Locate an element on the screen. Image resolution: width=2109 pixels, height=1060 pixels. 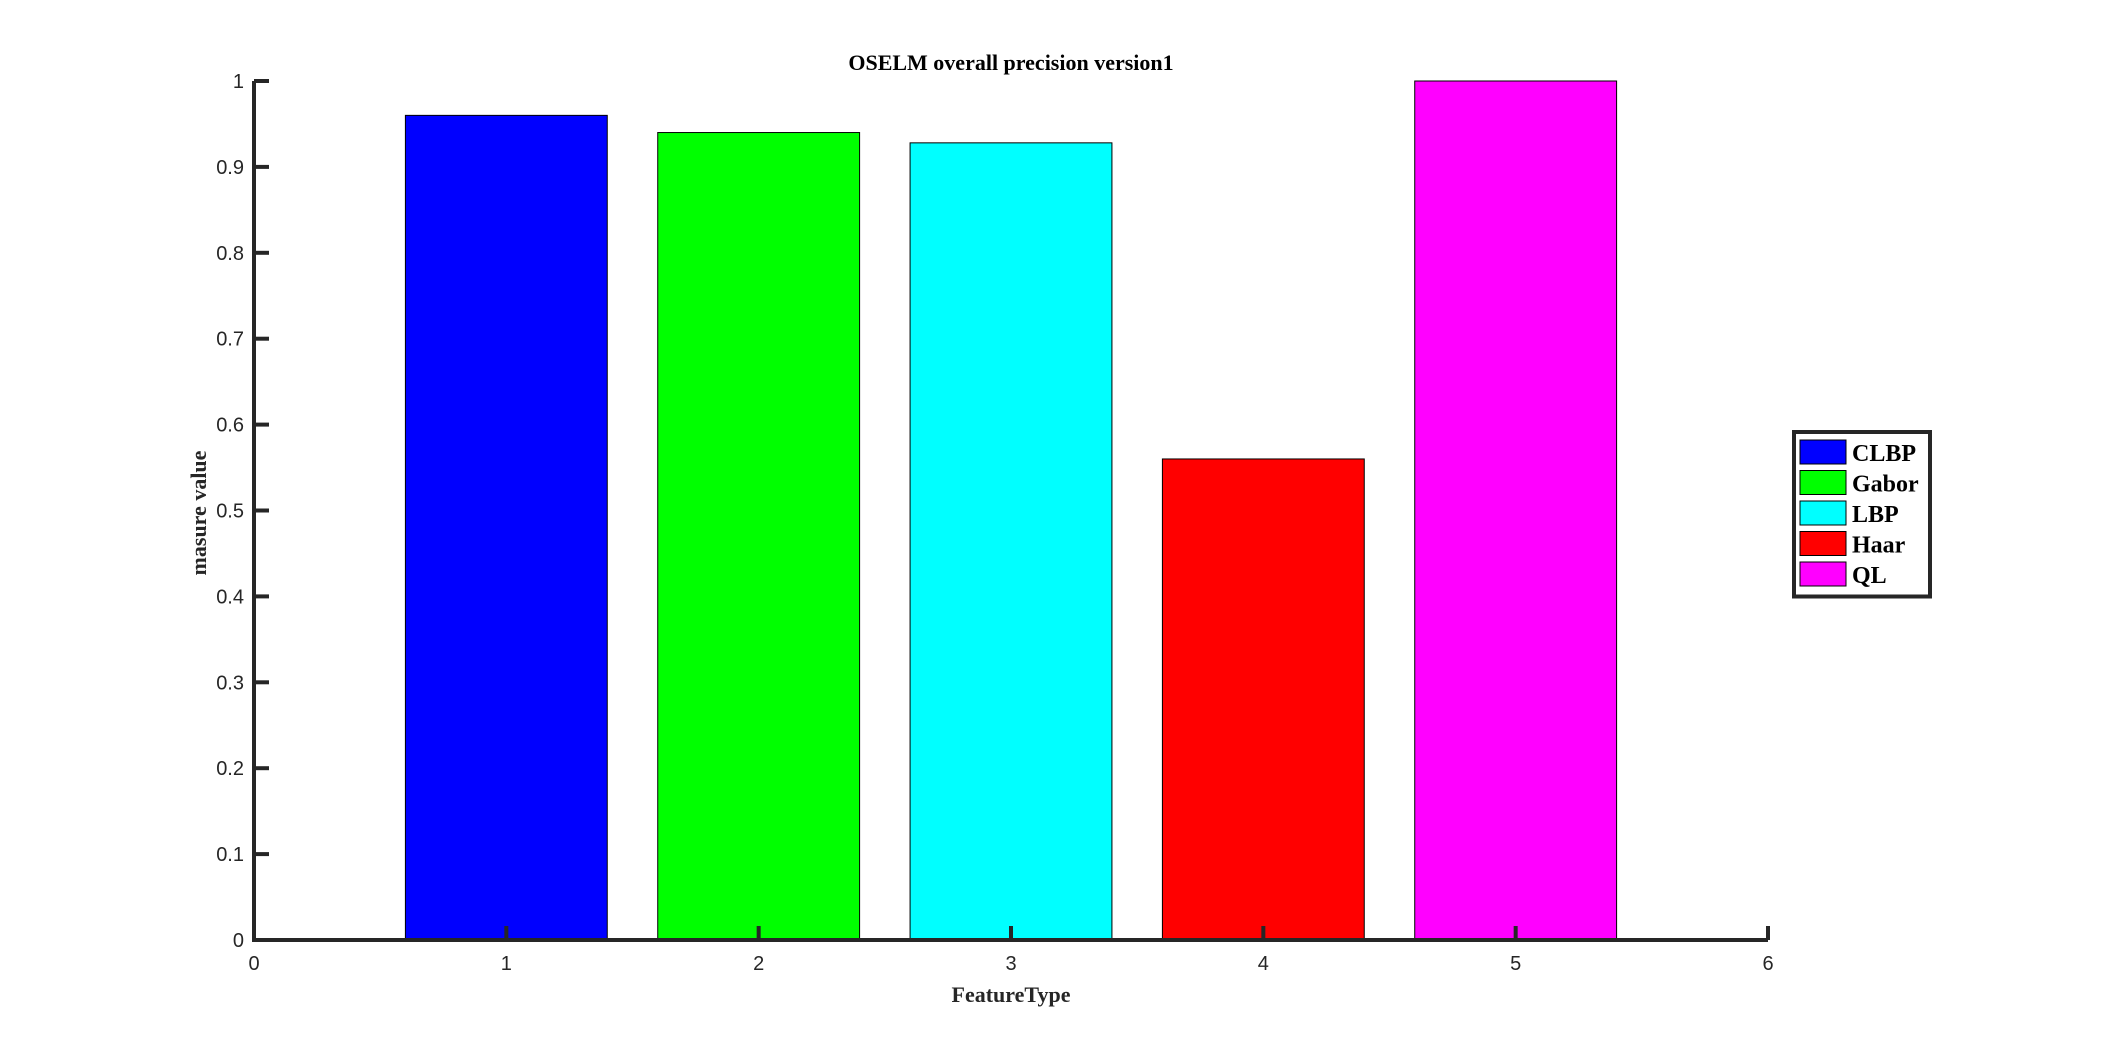
legend-label-gabor: Gabor is located at coordinates (1885, 485).